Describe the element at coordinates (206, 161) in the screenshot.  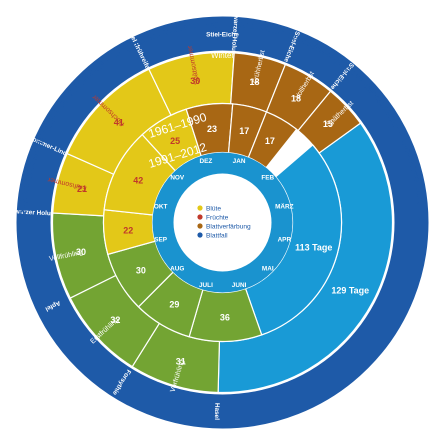
I see `month-dez: DEZ` at that location.